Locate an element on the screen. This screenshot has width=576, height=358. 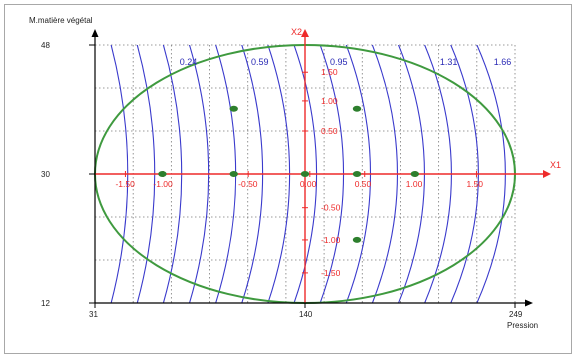
x2-axis-arrow is located at coordinates (305, 33).